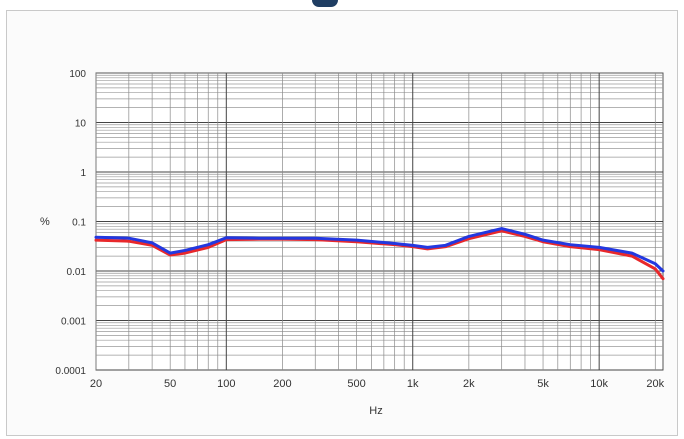  Describe the element at coordinates (79, 223) in the screenshot. I see `y-tick-label: 0.1` at that location.